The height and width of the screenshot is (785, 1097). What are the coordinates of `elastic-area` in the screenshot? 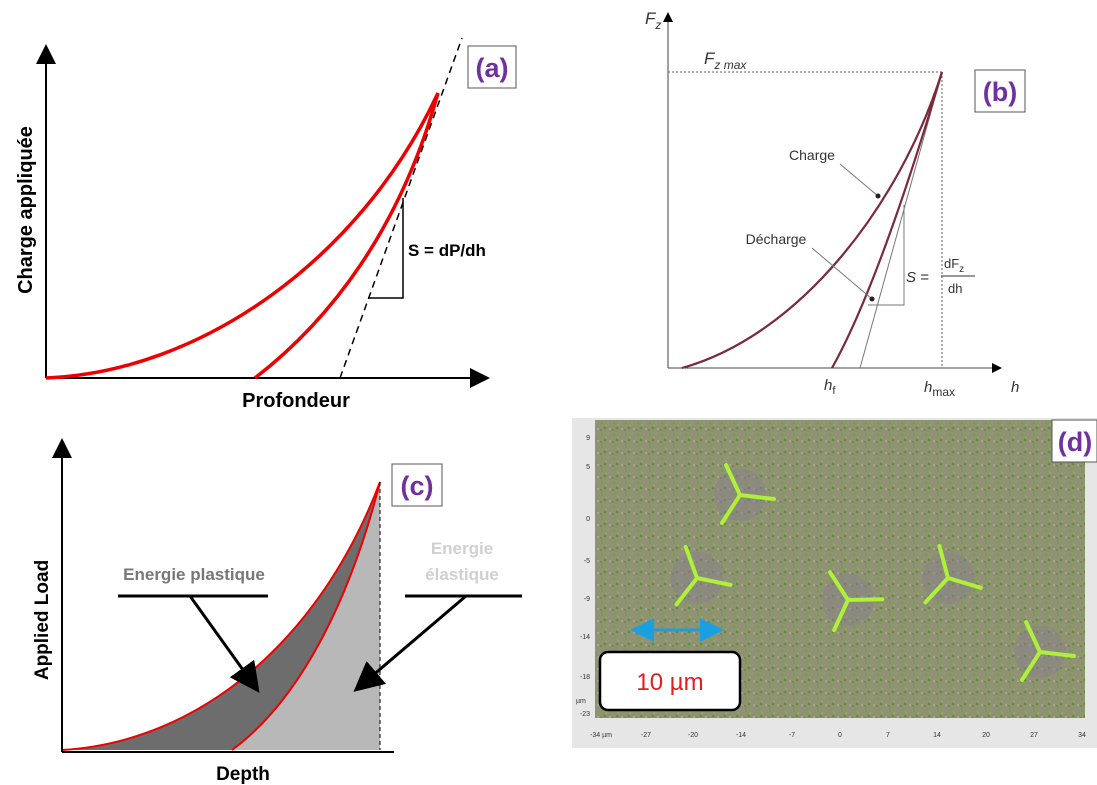 It's located at (306, 616).